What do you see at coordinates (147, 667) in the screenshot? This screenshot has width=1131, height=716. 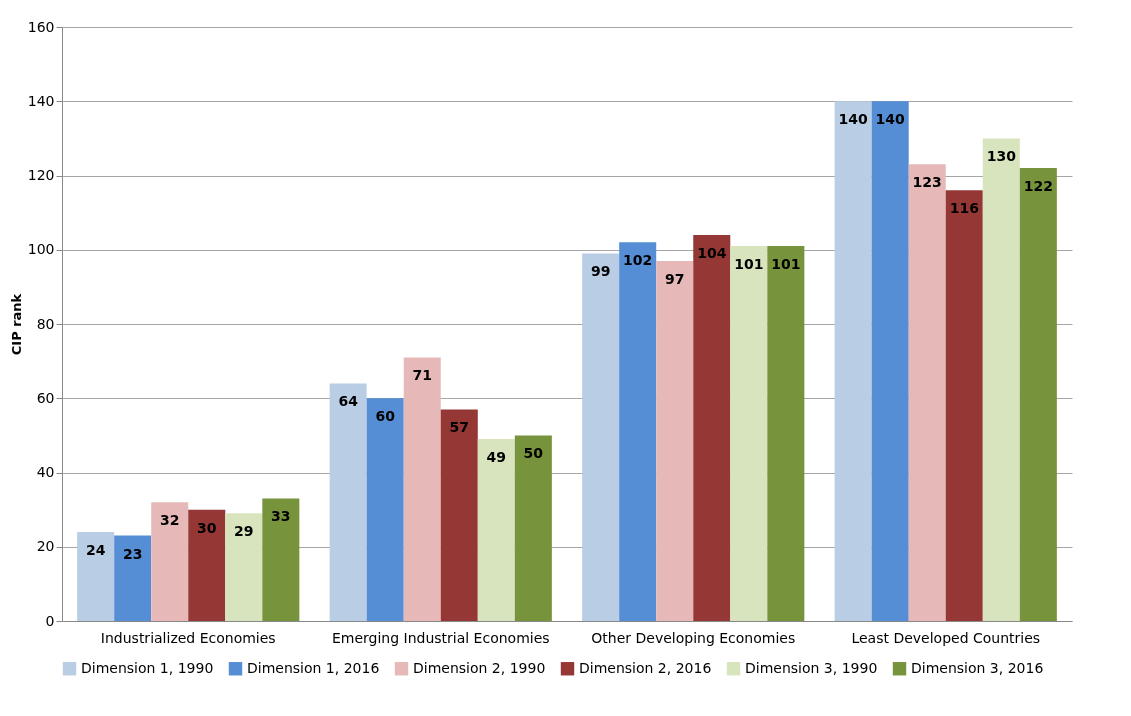 I see `legend-label: Dimension 1, 1990` at bounding box center [147, 667].